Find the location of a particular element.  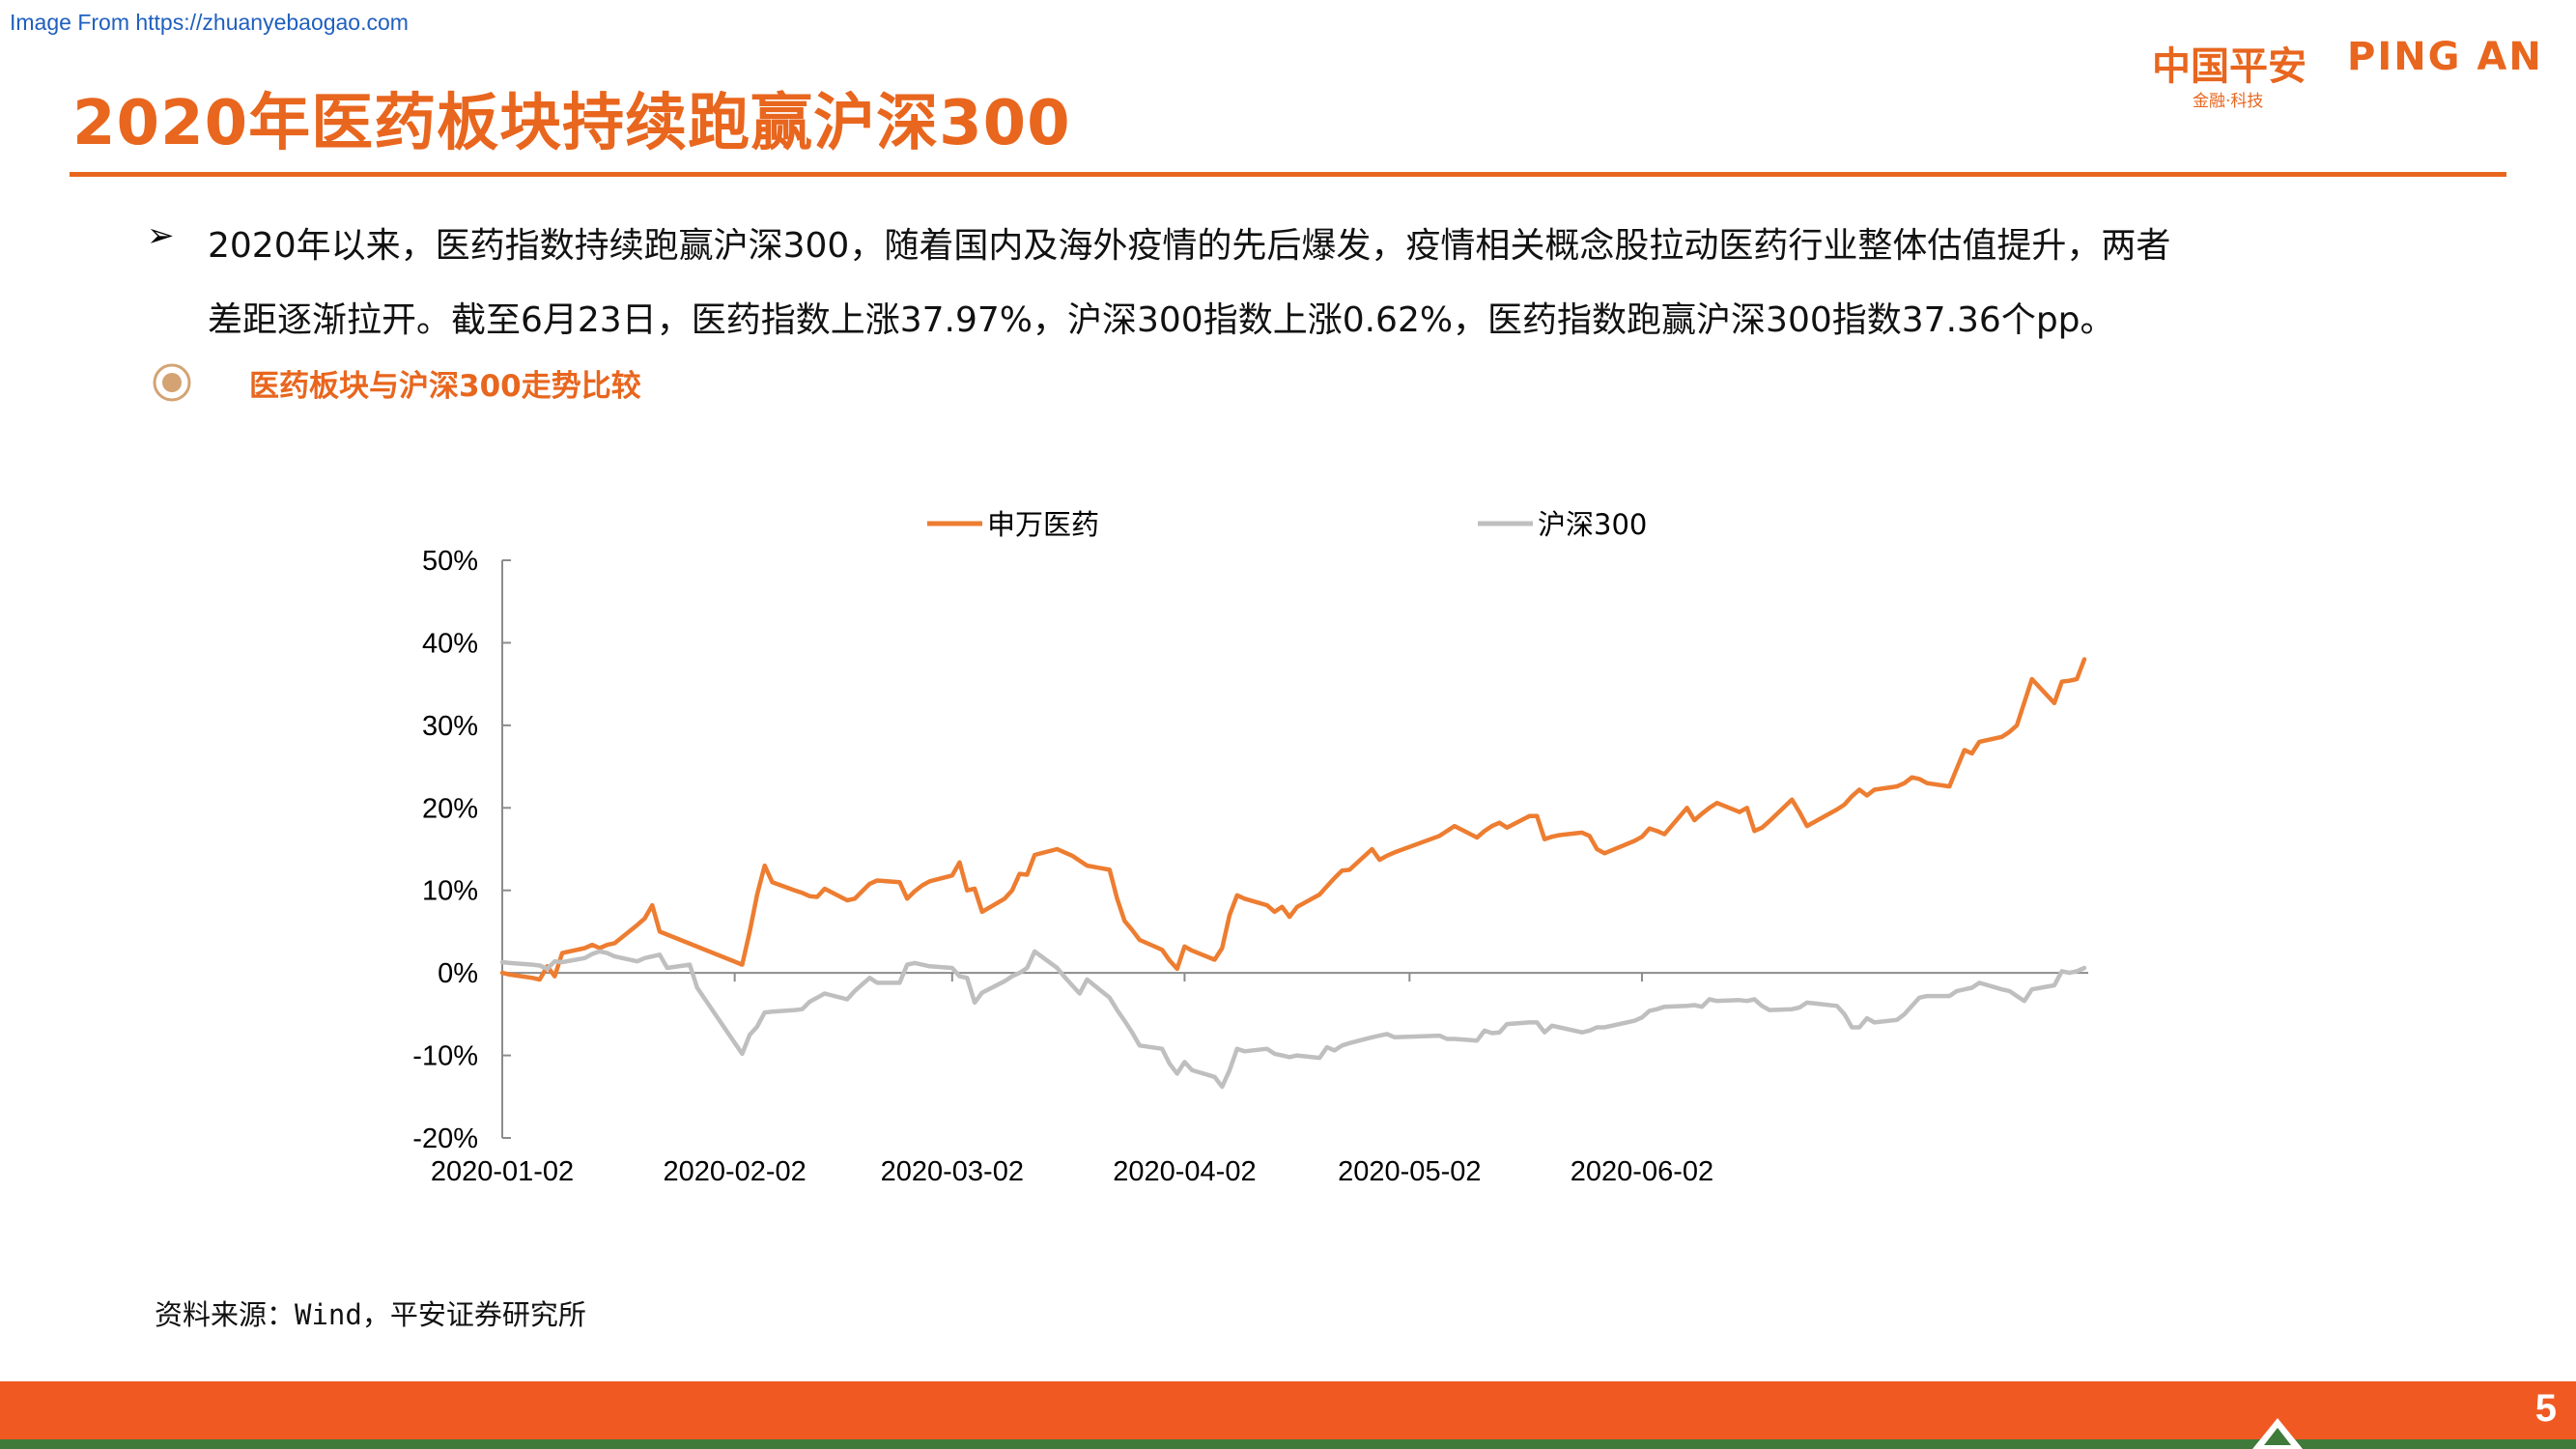

source-watermark: Image From https://zhuanyebaogao.com is located at coordinates (209, 22).